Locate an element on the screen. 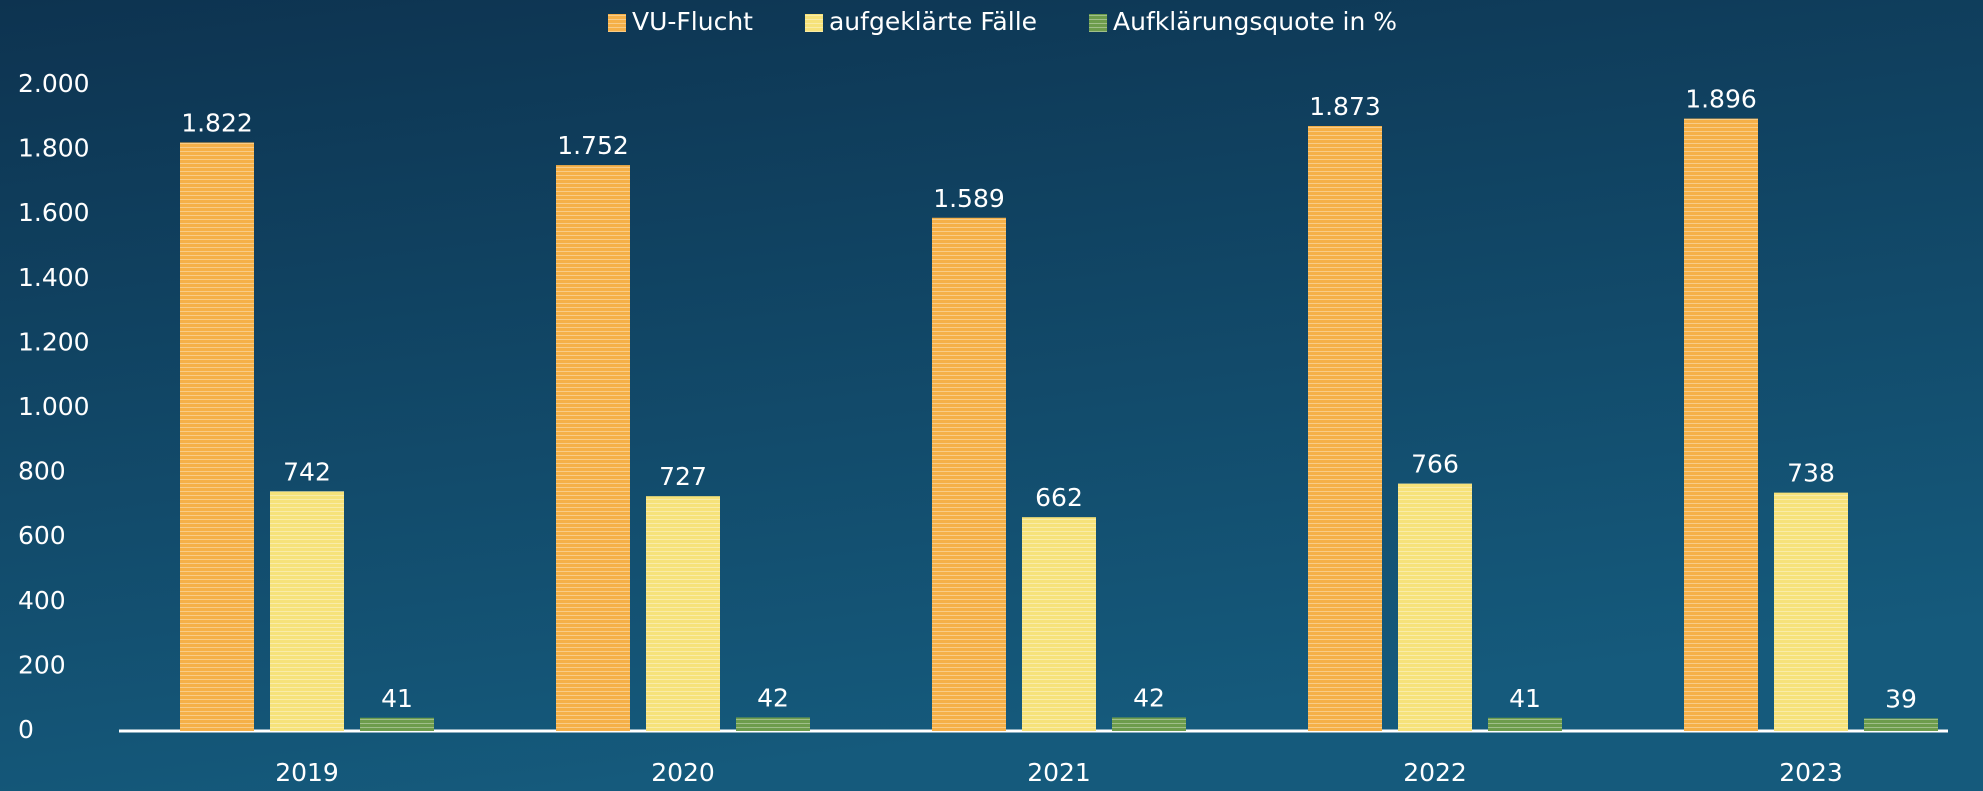 The width and height of the screenshot is (1983, 791). legend-label: VU-Flucht is located at coordinates (692, 21).